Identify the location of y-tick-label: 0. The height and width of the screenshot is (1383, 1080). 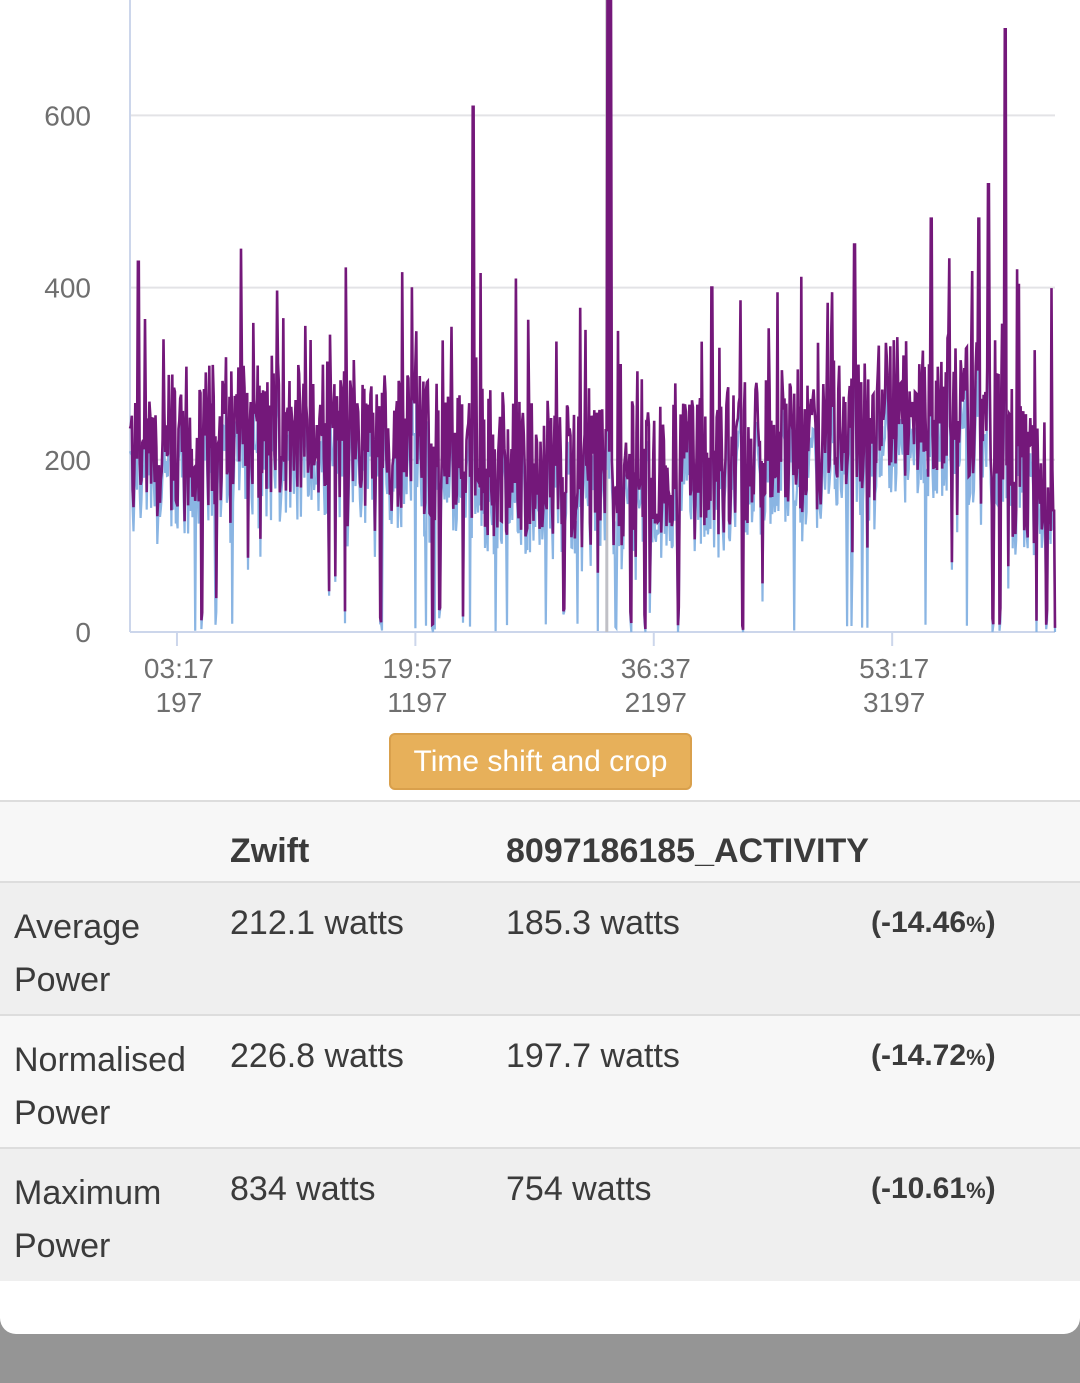
(83, 632).